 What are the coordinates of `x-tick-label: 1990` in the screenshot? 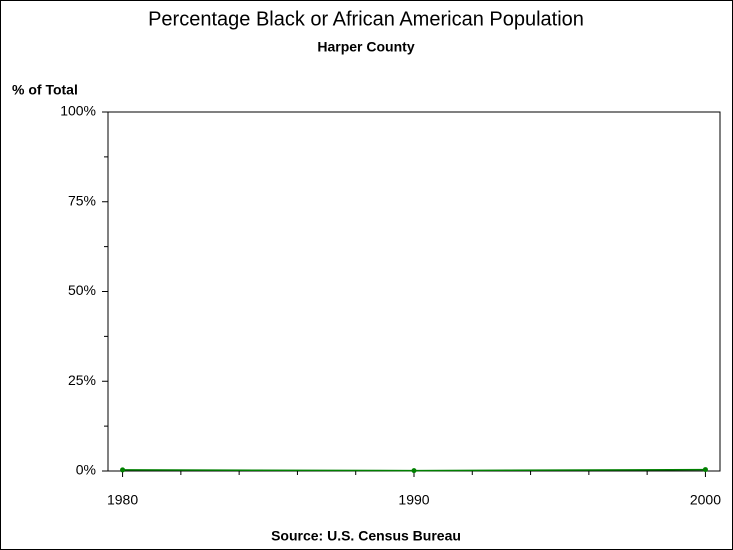 It's located at (413, 500).